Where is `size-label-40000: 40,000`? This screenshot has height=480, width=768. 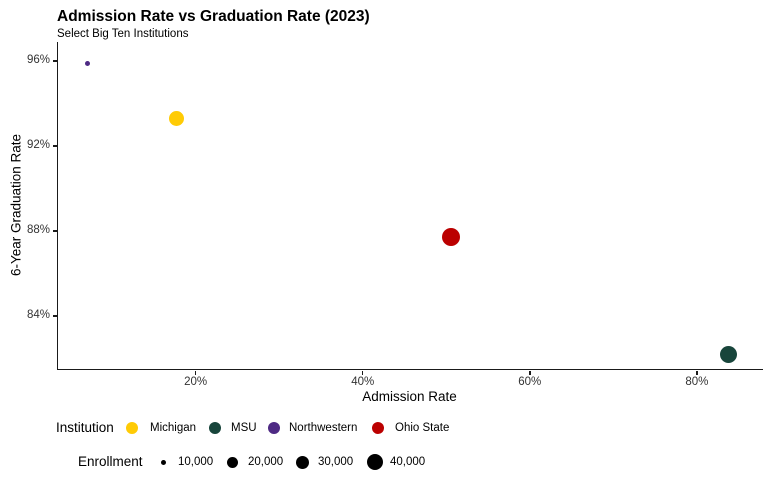
size-label-40000: 40,000 is located at coordinates (408, 462).